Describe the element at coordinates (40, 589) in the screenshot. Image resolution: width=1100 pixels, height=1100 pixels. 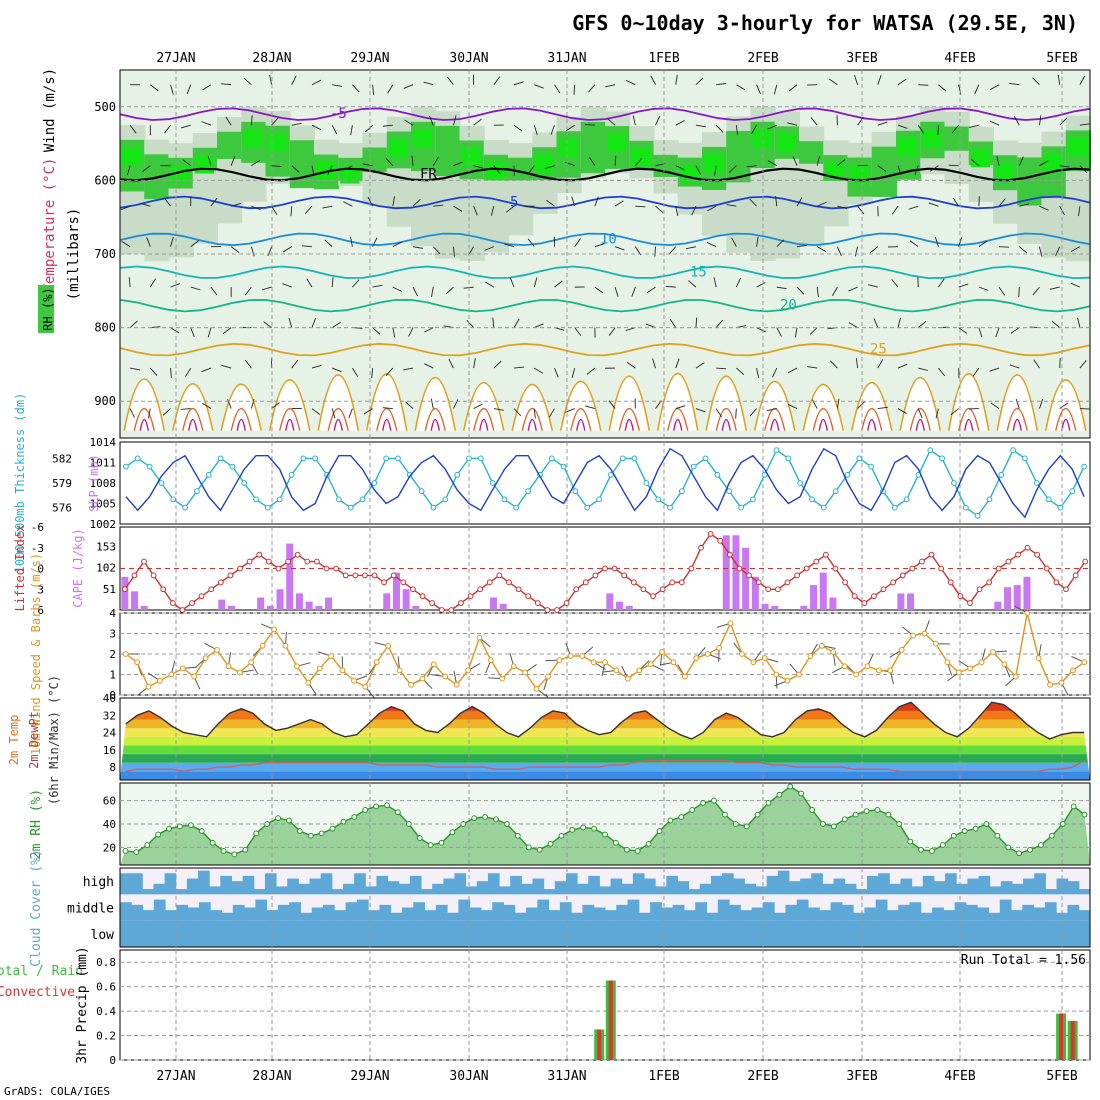
I see `li-tick: 3` at that location.